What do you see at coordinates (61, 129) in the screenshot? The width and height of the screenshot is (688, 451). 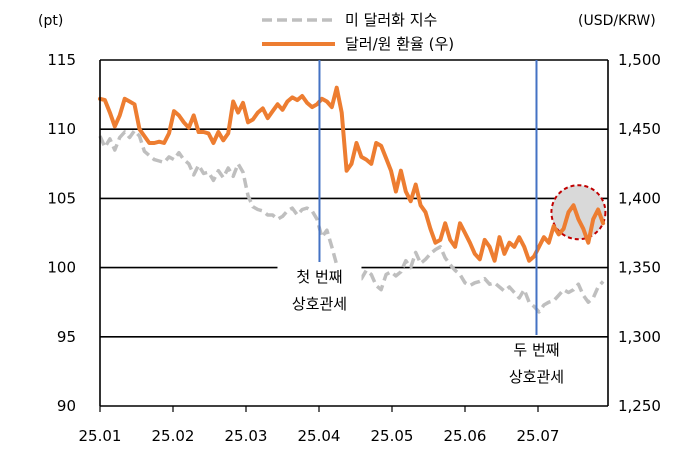 I see `y-left-tick-label: 110` at bounding box center [61, 129].